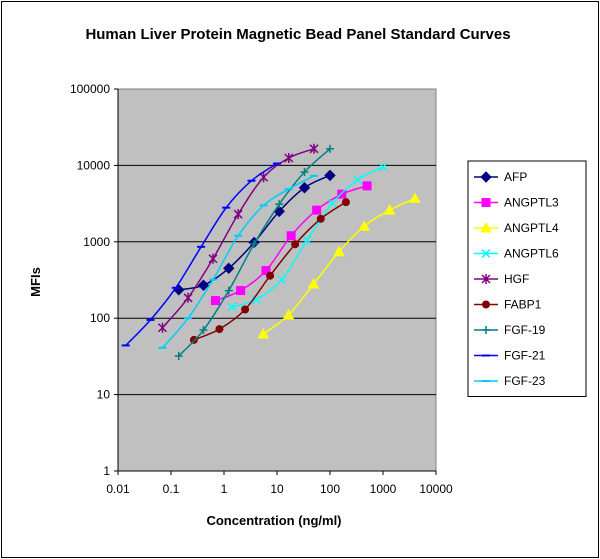 This screenshot has width=600, height=559. What do you see at coordinates (436, 489) in the screenshot?
I see `x-tick-label: 10000` at bounding box center [436, 489].